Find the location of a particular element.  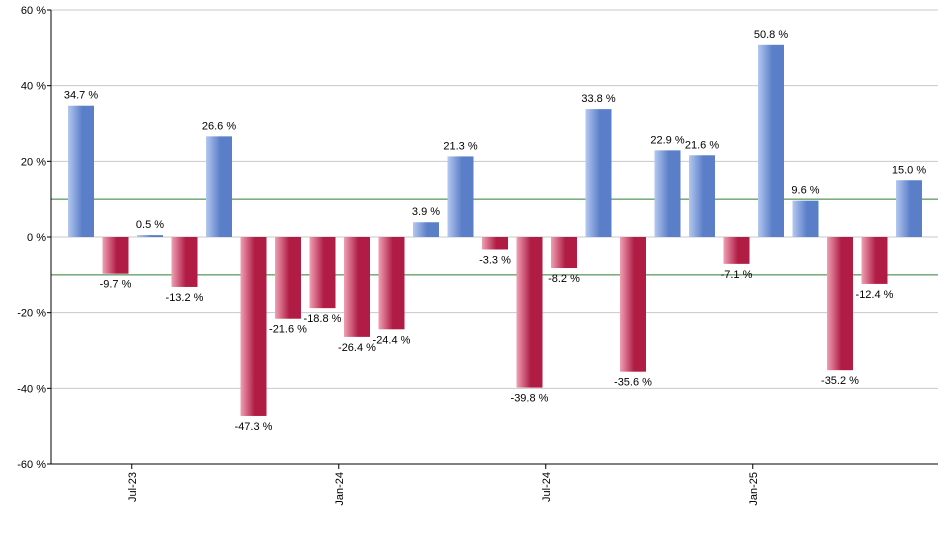

x-tick-label: Jul-23 is located at coordinates (133, 487).